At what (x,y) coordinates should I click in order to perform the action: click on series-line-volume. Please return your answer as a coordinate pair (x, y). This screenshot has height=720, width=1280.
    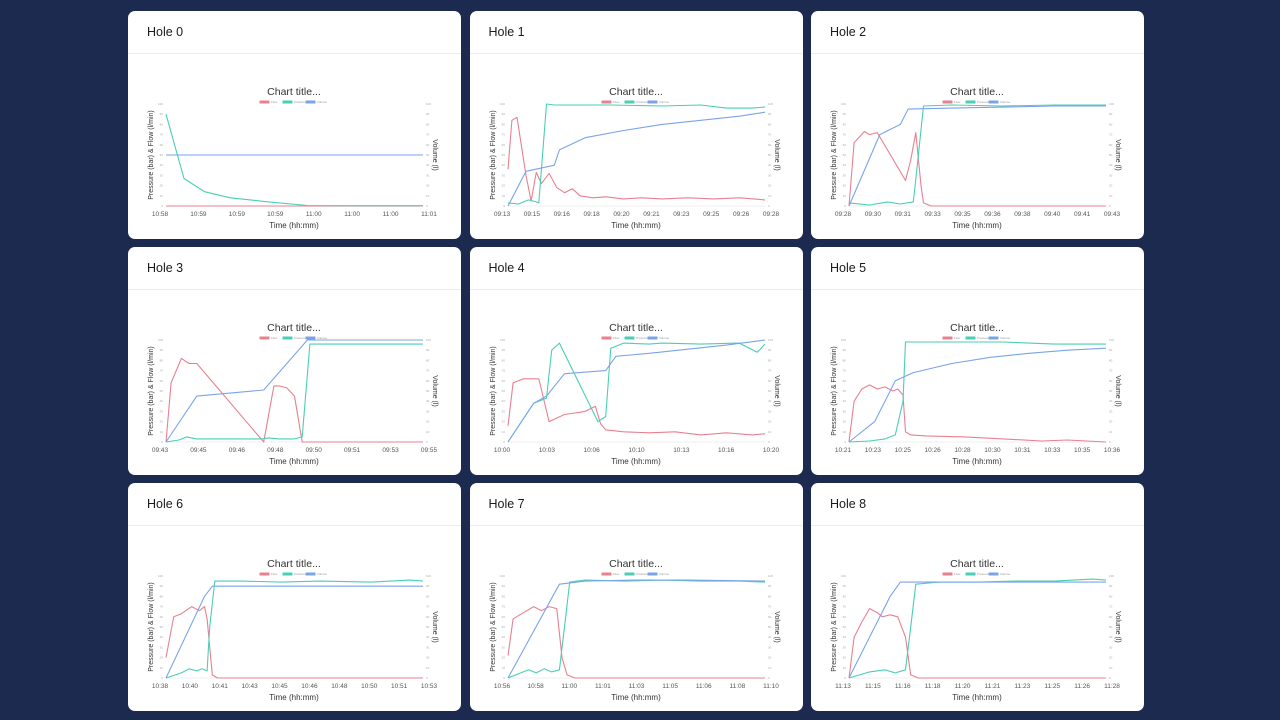
    Looking at the image, I should click on (636, 159).